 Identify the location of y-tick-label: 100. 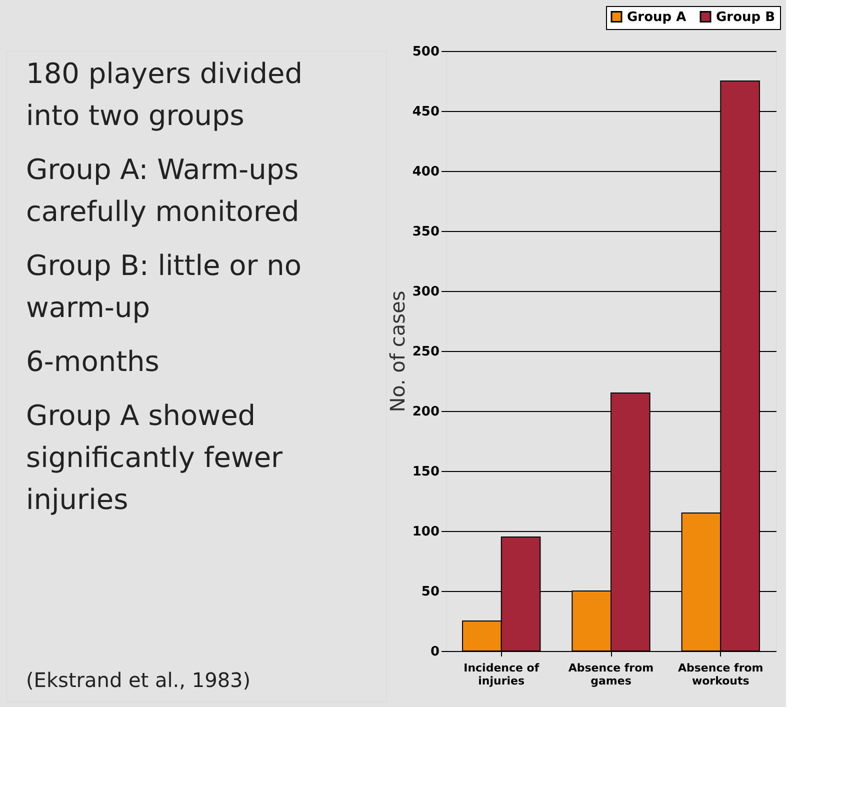
(426, 532).